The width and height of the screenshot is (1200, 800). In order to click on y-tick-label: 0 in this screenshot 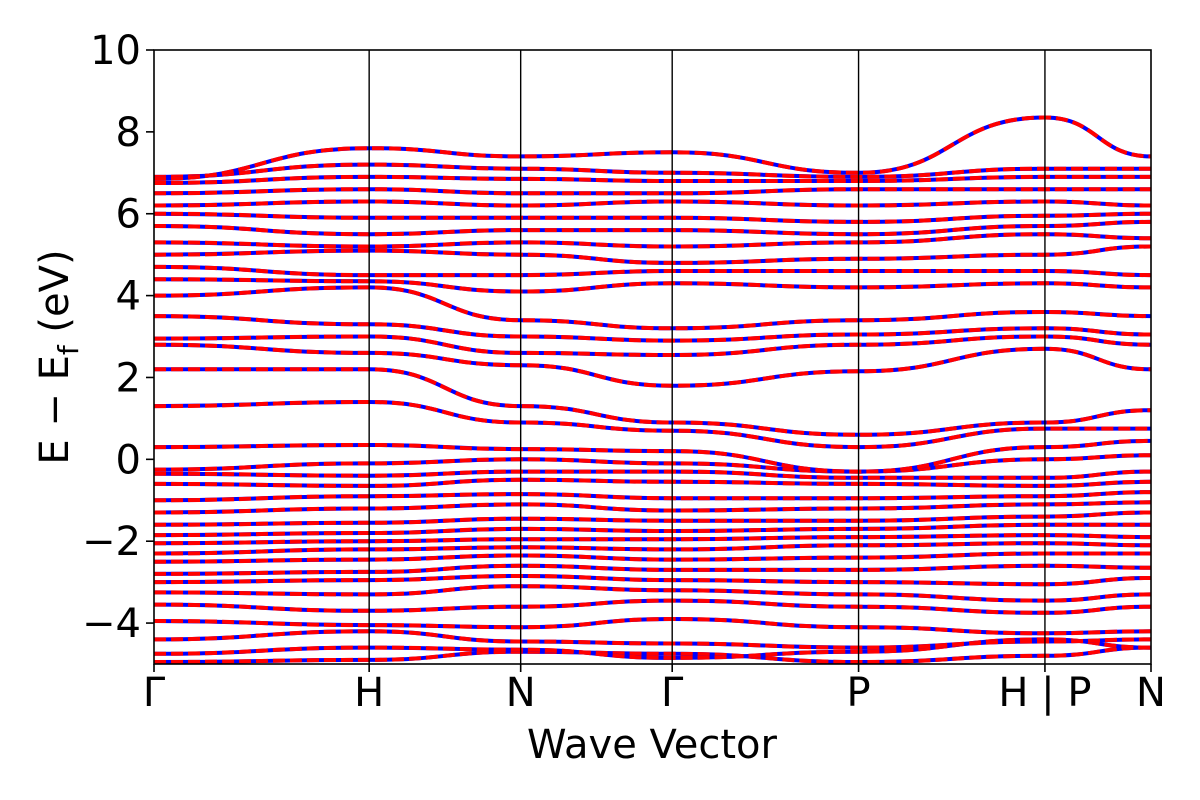, I will do `click(128, 460)`.